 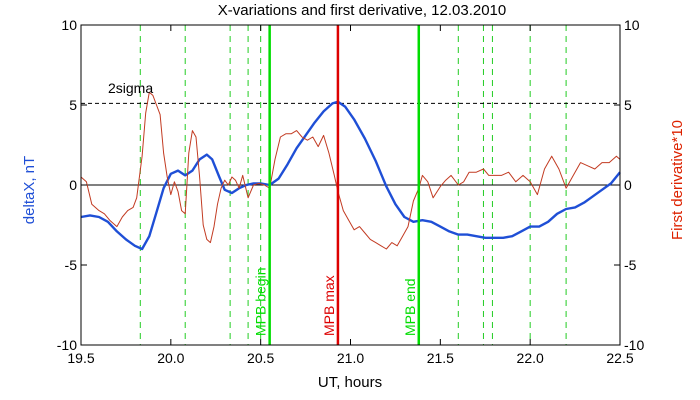 What do you see at coordinates (628, 185) in the screenshot?
I see `y-tick-label-right-2: 0` at bounding box center [628, 185].